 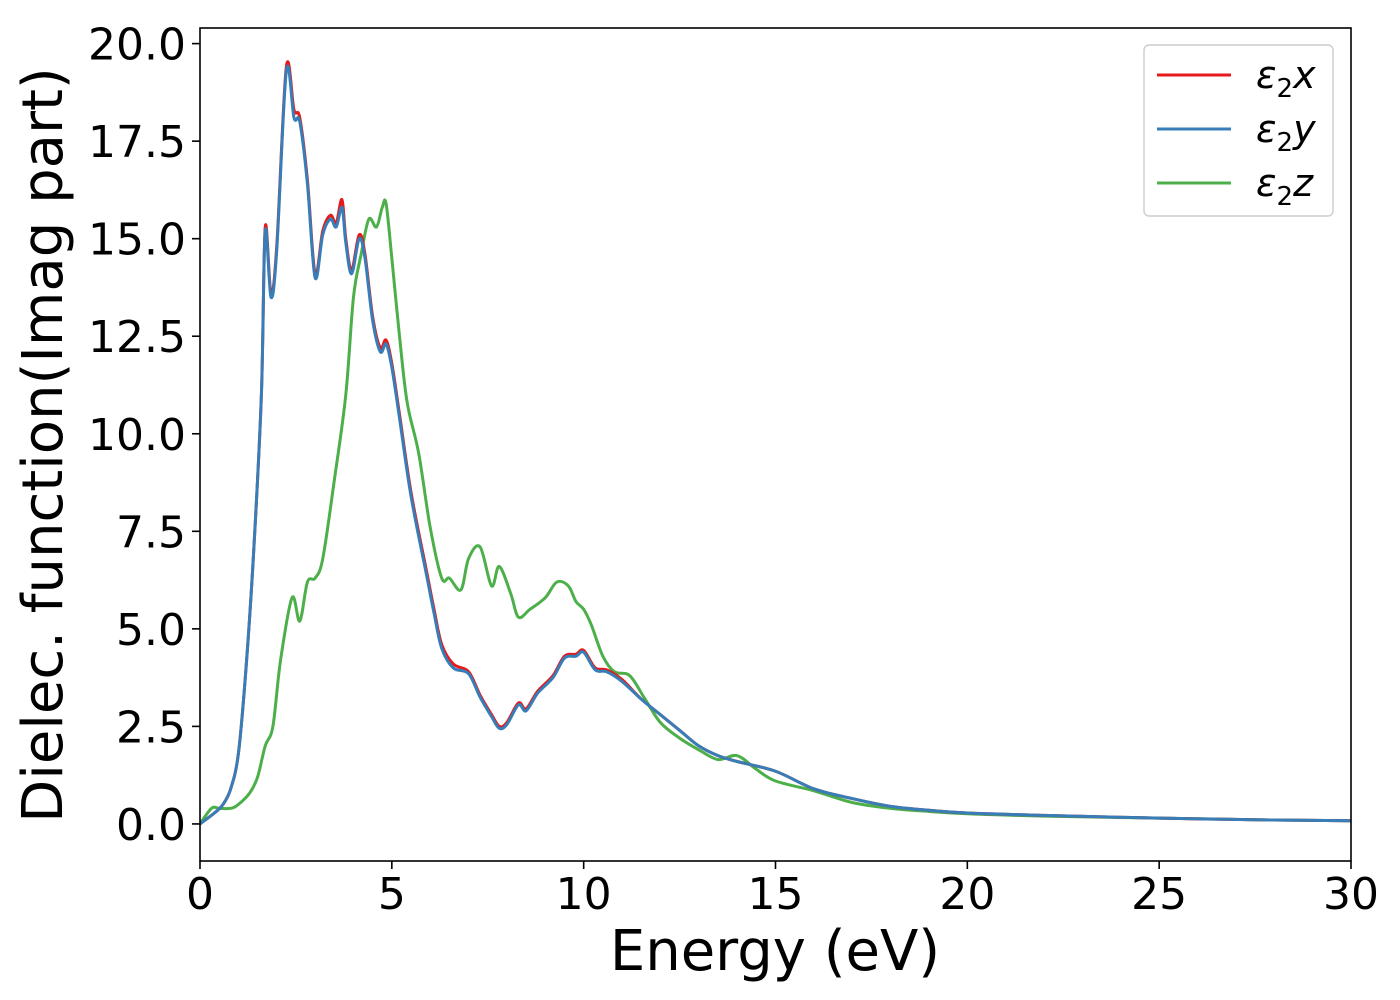 I want to click on y-tick-label: 20.0, so click(x=137, y=45).